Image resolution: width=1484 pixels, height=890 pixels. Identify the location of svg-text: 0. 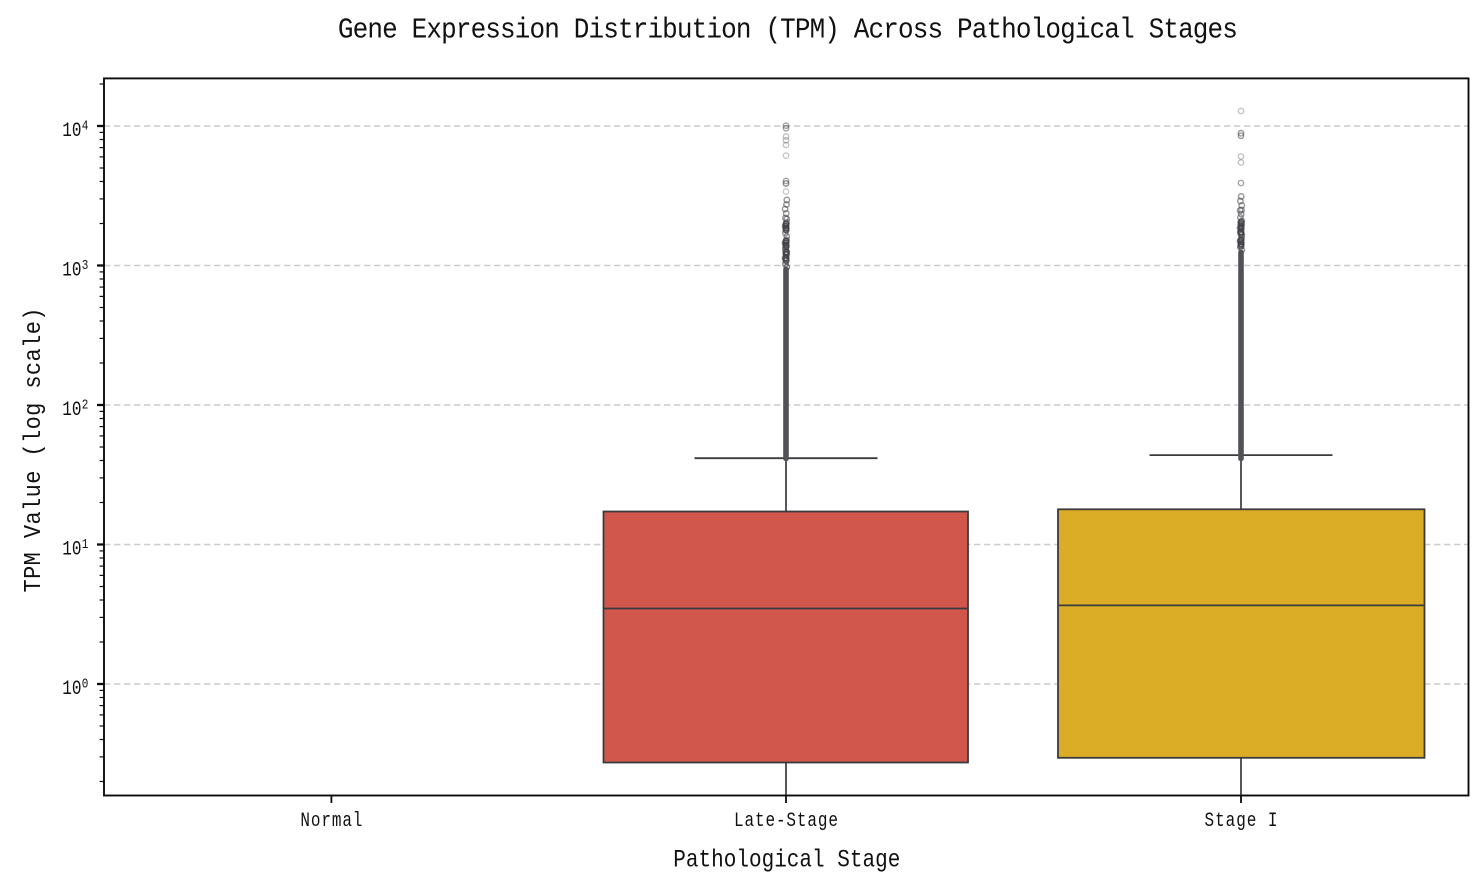
(85, 684).